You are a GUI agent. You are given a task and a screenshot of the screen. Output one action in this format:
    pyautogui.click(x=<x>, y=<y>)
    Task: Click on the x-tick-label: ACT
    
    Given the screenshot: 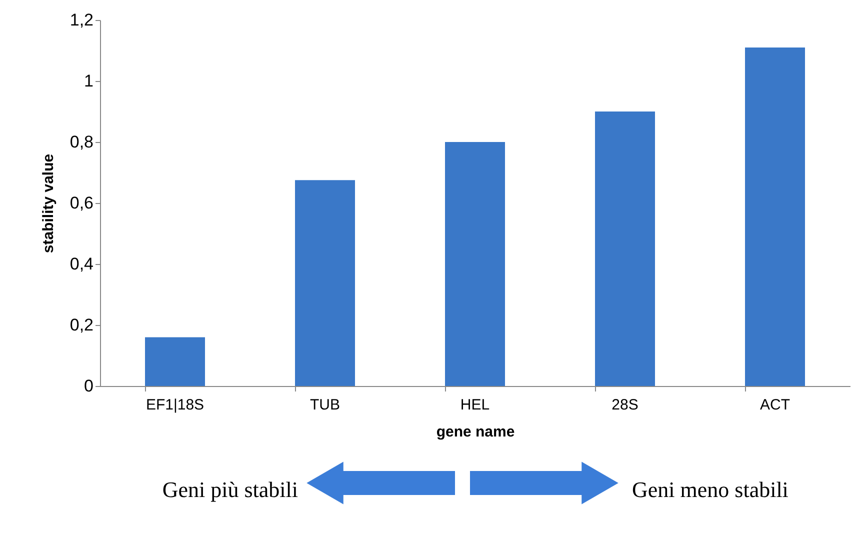 What is the action you would take?
    pyautogui.click(x=775, y=405)
    